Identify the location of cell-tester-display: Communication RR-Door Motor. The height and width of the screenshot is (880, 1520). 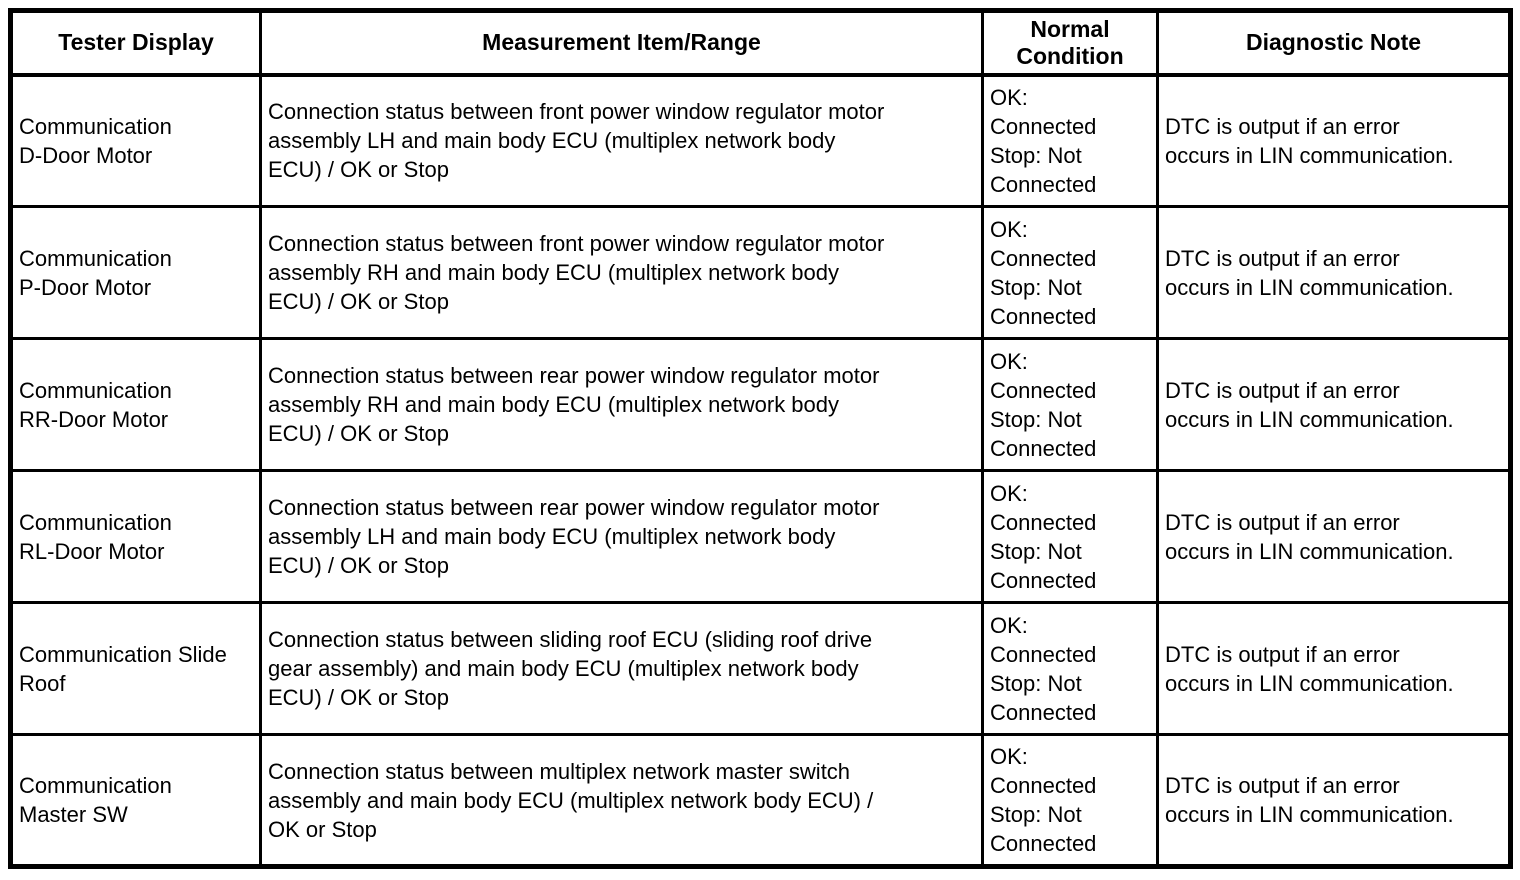
(135, 404).